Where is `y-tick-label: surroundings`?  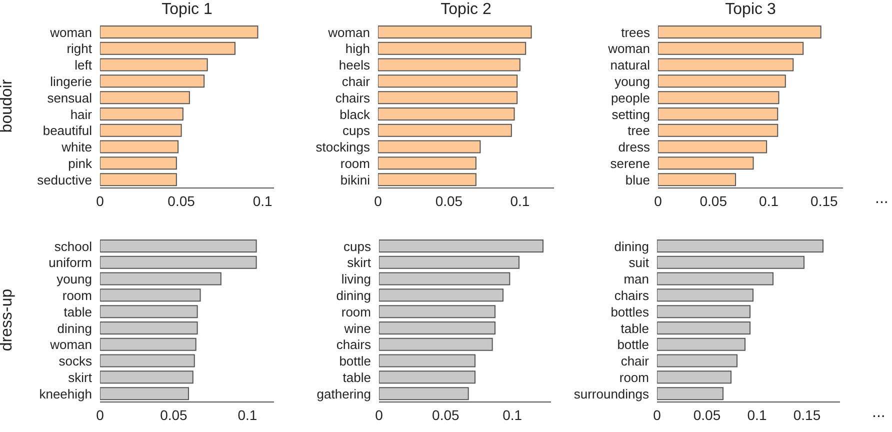
y-tick-label: surroundings is located at coordinates (612, 394).